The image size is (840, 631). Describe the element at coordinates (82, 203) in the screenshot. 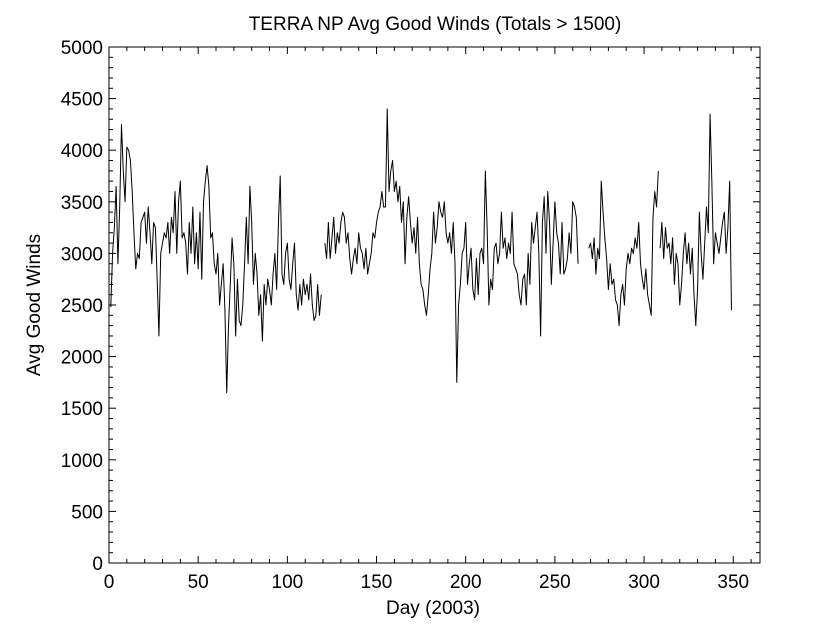

I see `y-tick-label: 3500` at that location.